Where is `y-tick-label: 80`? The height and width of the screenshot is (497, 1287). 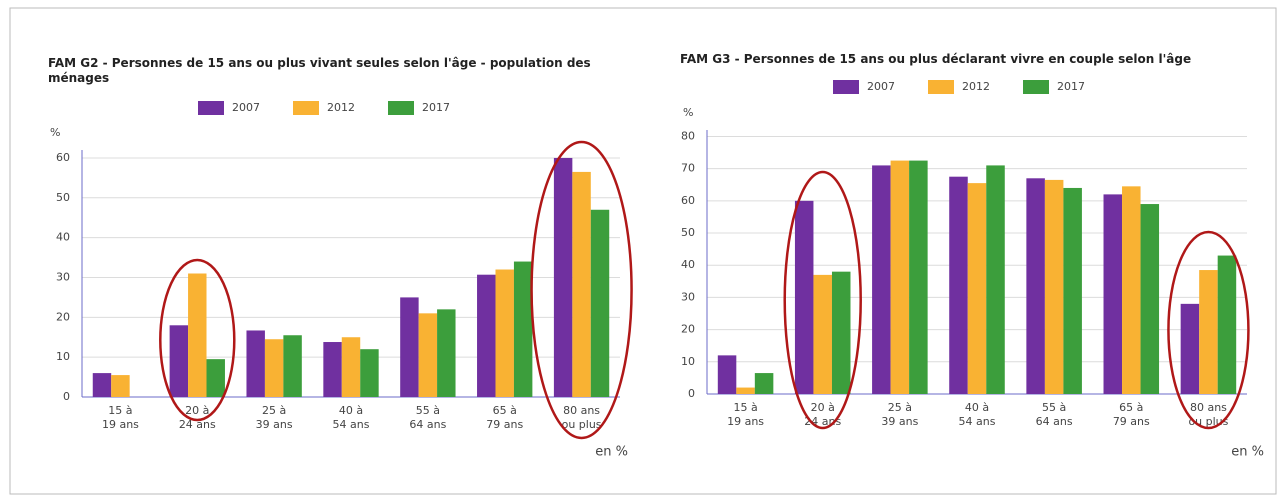
y-tick-label: 80 is located at coordinates (688, 135).